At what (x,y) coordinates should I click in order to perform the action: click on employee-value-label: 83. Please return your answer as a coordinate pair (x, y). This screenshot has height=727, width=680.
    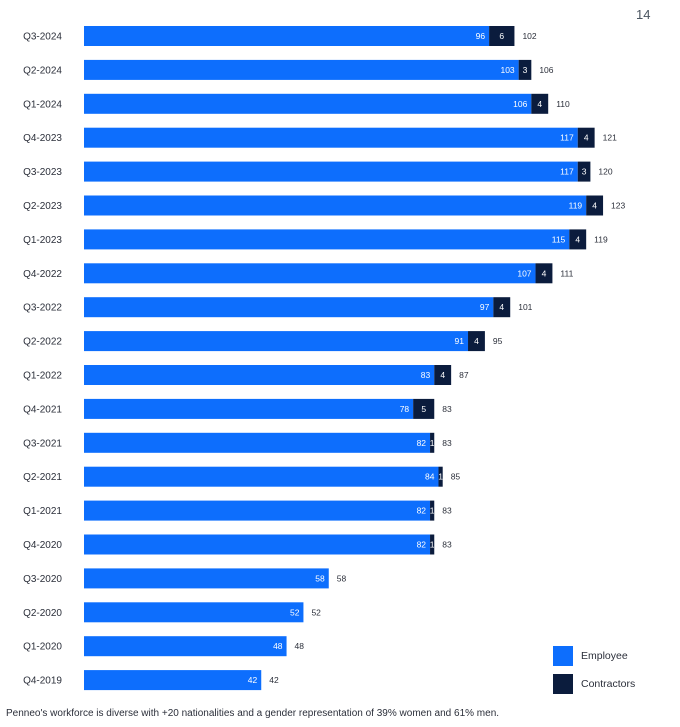
    Looking at the image, I should click on (426, 375).